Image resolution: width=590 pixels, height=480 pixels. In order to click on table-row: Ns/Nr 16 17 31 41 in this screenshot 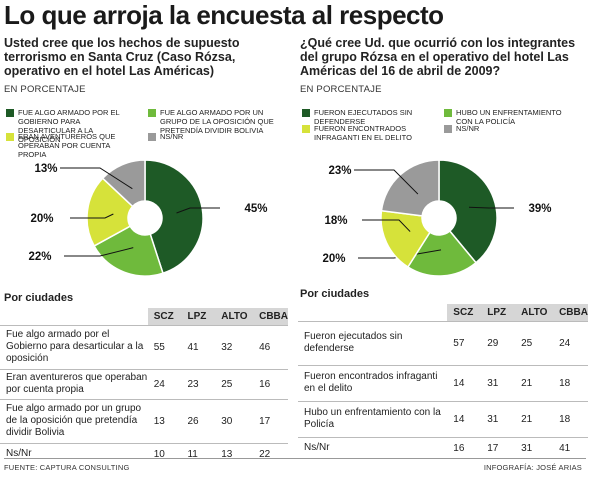, I will do `click(443, 447)`.